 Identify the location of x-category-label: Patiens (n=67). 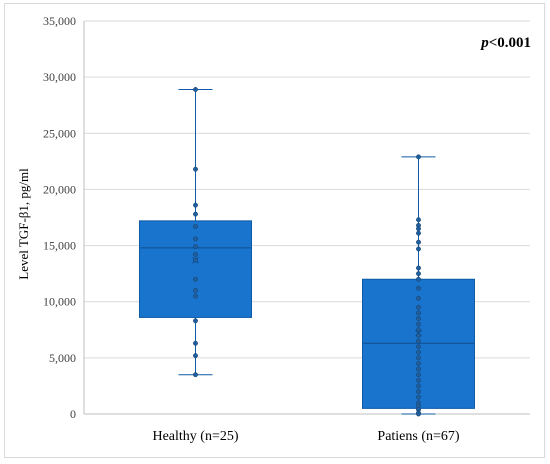
(418, 436).